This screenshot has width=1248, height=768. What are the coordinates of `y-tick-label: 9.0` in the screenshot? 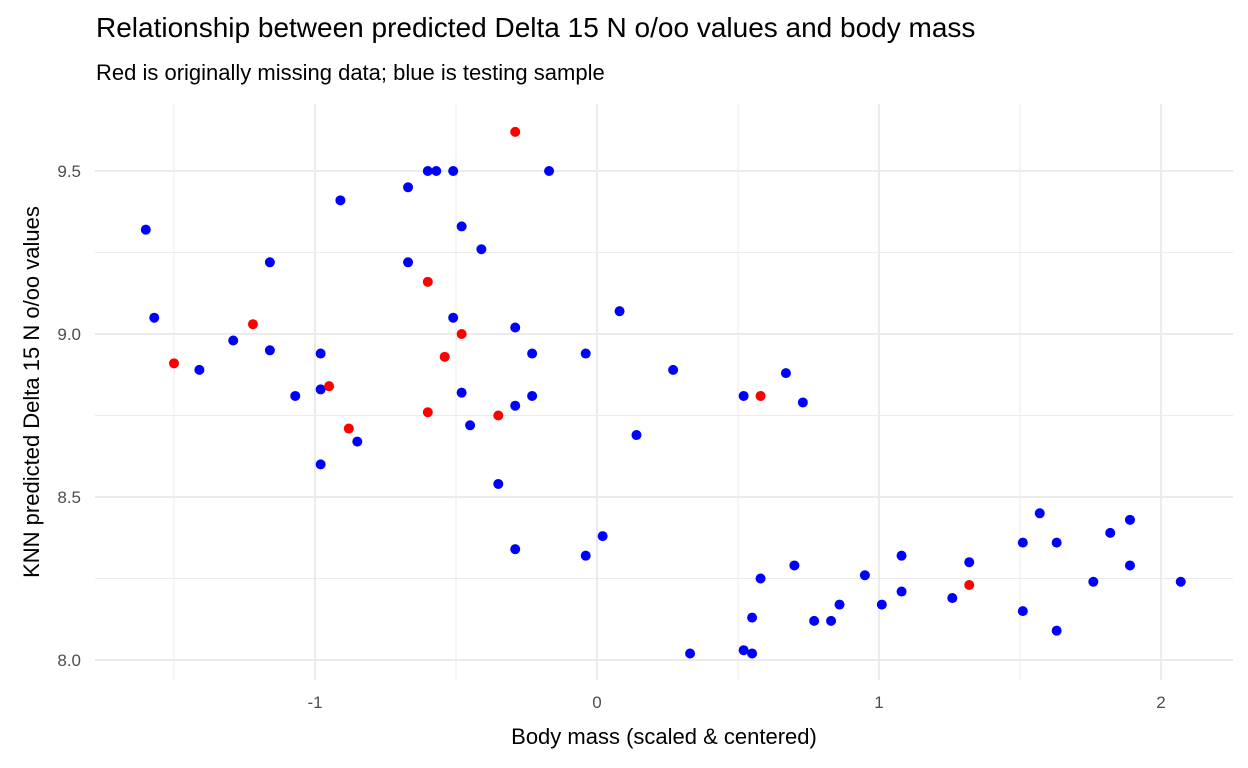 It's located at (69, 334).